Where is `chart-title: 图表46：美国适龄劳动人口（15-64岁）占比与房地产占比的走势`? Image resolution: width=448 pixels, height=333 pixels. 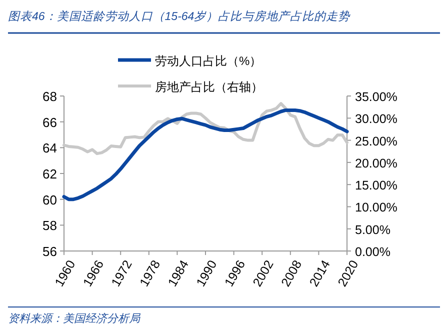
chart-title: 图表46：美国适龄劳动人口（15-64岁）占比与房地产占比的走势 is located at coordinates (180, 16).